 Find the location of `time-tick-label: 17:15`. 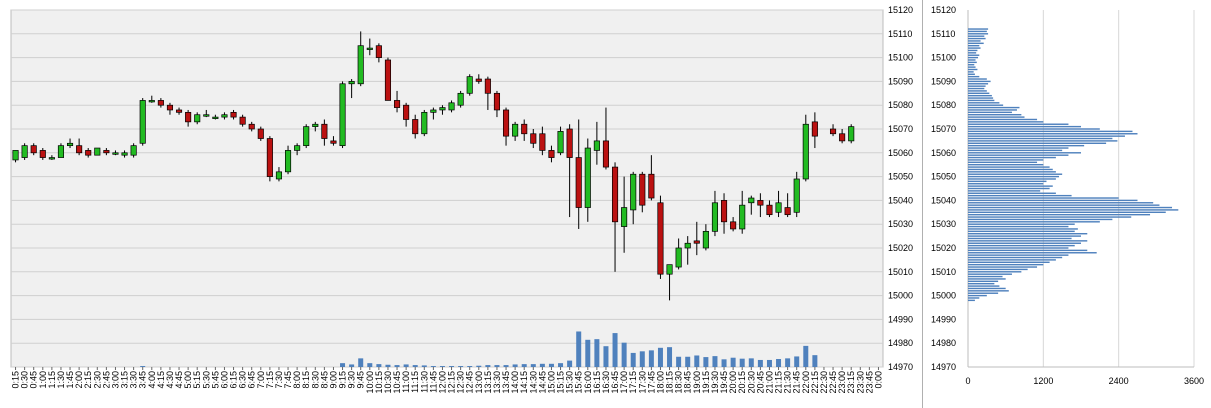

time-tick-label: 17:15 is located at coordinates (633, 382).